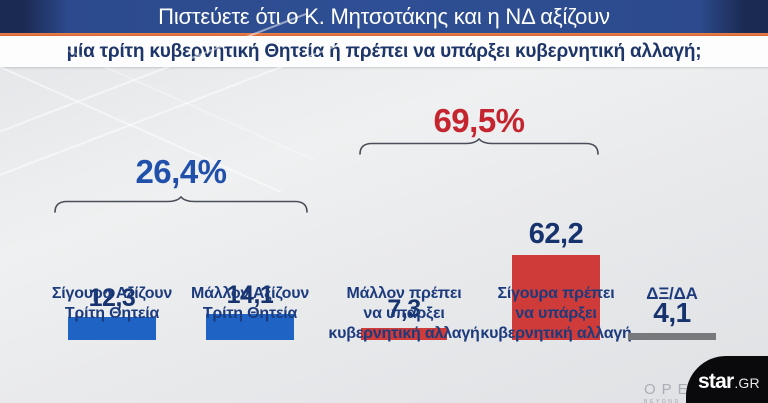 Image resolution: width=768 pixels, height=403 pixels. I want to click on bar-value: 14,1, so click(250, 295).